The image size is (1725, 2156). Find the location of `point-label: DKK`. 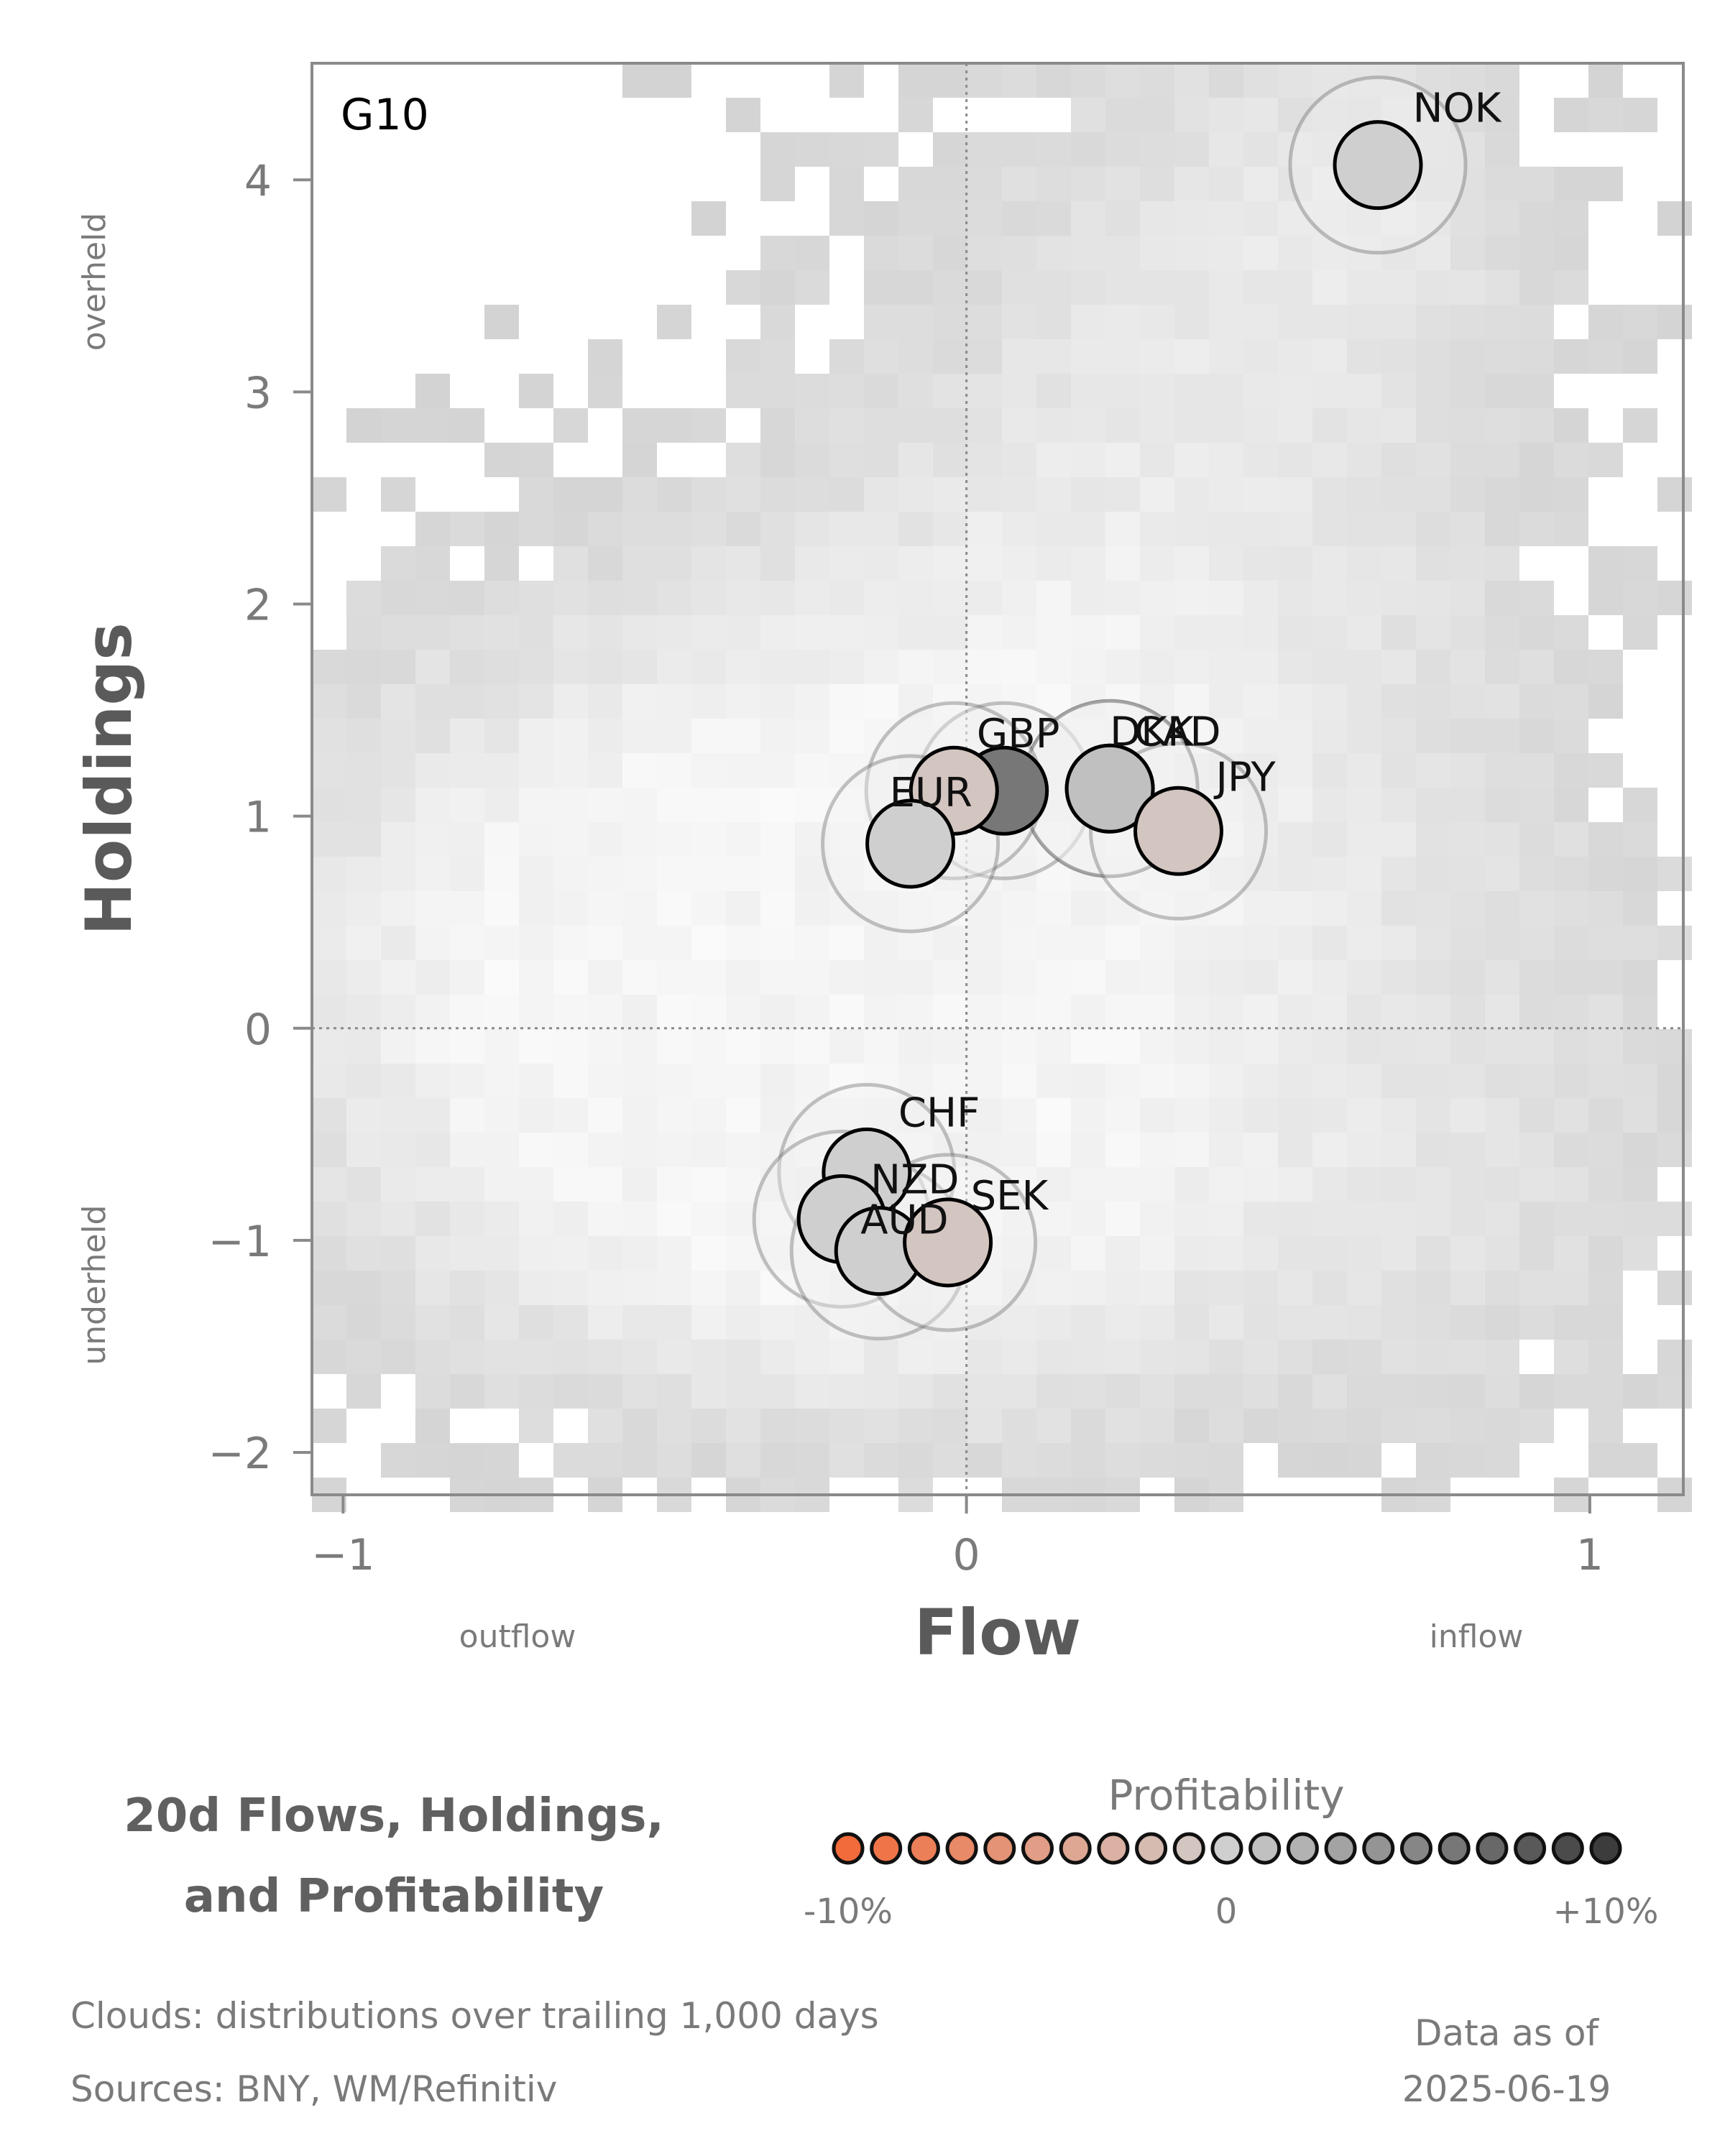

point-label: DKK is located at coordinates (1152, 732).